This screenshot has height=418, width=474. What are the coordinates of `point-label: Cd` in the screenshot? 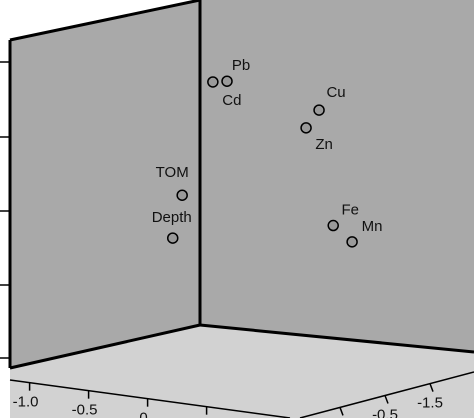 It's located at (231, 100).